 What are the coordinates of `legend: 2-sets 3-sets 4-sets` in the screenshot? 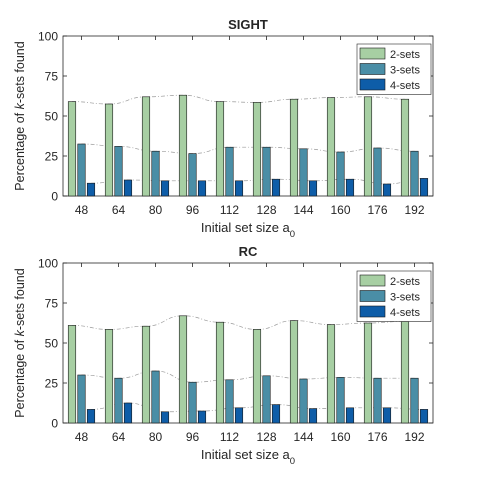 It's located at (394, 69).